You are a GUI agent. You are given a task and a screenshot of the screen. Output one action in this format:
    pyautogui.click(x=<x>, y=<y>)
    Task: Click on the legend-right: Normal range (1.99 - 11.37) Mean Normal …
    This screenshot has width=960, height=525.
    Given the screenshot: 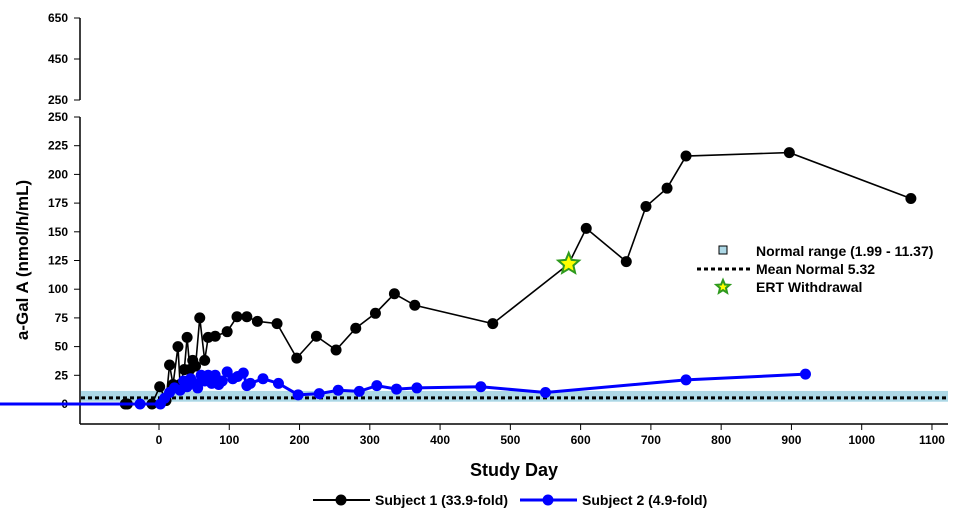 What is the action you would take?
    pyautogui.click(x=815, y=269)
    